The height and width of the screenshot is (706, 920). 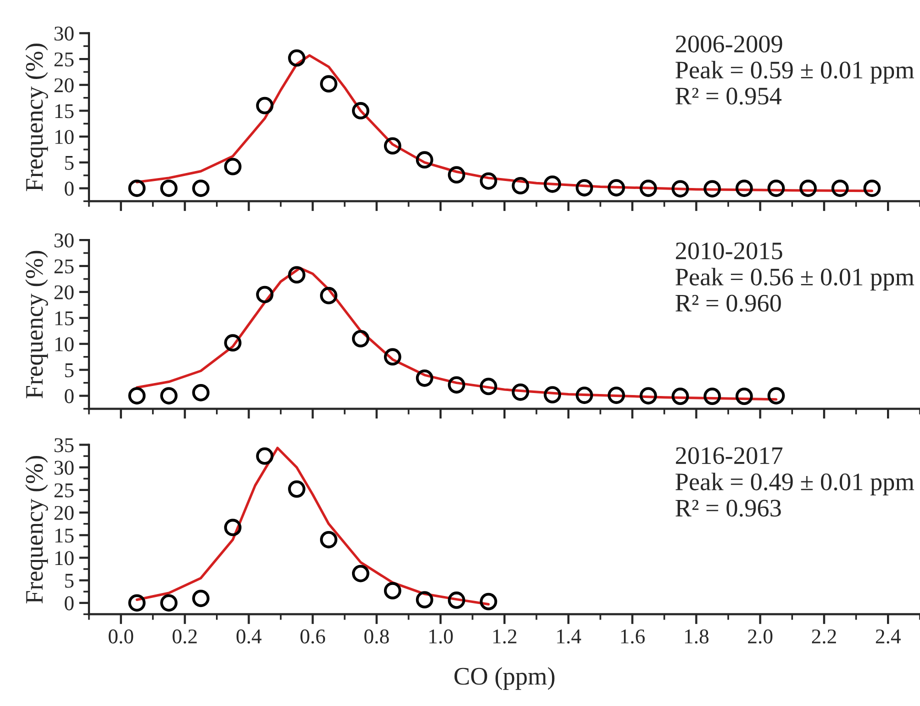 What do you see at coordinates (728, 508) in the screenshot?
I see `annotation: R² = 0.963` at bounding box center [728, 508].